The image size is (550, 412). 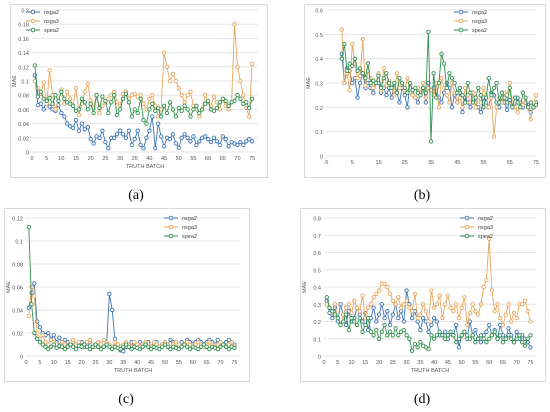 What do you see at coordinates (23, 139) in the screenshot?
I see `y-tick-label: 0.02` at bounding box center [23, 139].